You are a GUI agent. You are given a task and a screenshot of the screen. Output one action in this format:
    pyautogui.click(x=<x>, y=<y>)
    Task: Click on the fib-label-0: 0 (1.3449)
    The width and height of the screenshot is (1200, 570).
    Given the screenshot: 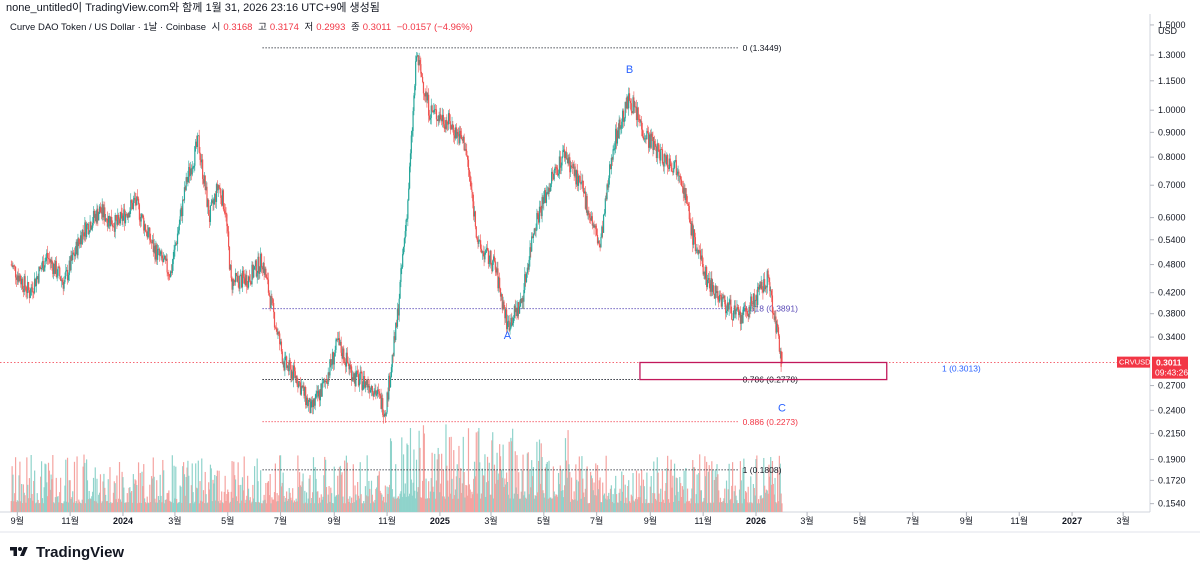 What is the action you would take?
    pyautogui.click(x=762, y=48)
    